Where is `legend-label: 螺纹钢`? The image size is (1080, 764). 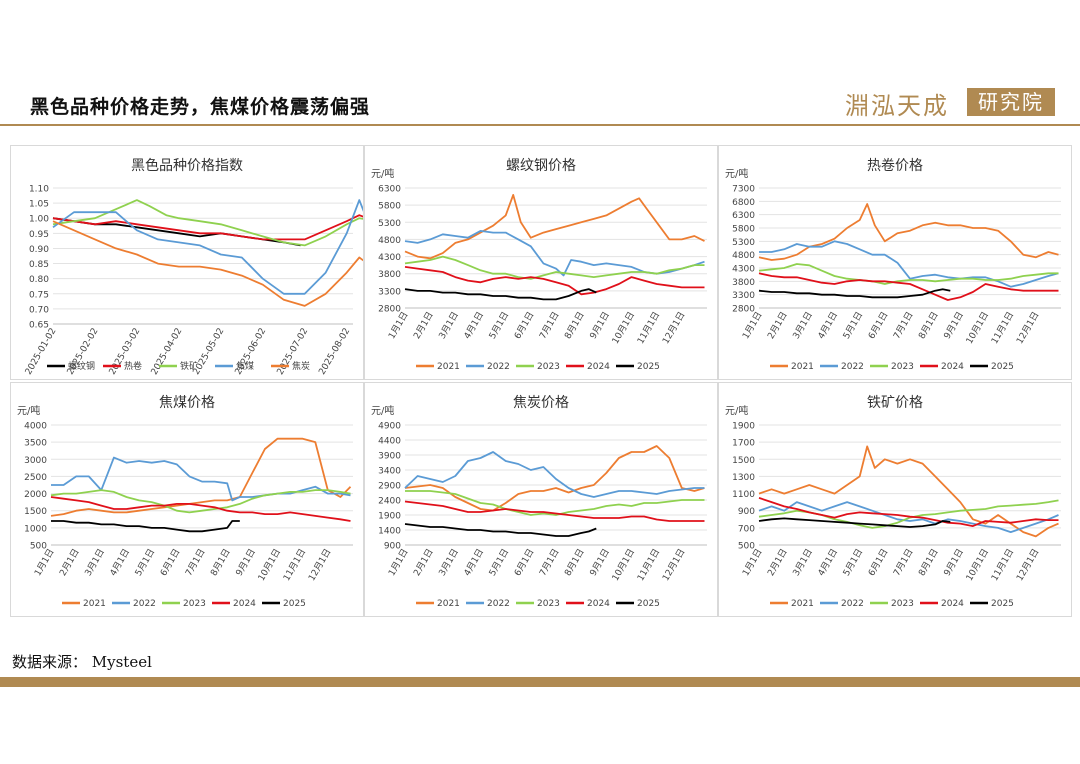 legend-label: 螺纹钢 is located at coordinates (81, 366).